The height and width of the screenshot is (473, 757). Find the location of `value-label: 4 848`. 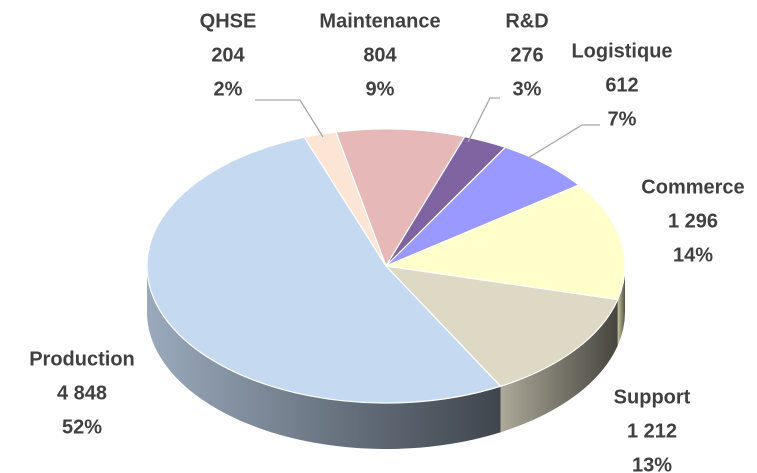

value-label: 4 848 is located at coordinates (82, 393).